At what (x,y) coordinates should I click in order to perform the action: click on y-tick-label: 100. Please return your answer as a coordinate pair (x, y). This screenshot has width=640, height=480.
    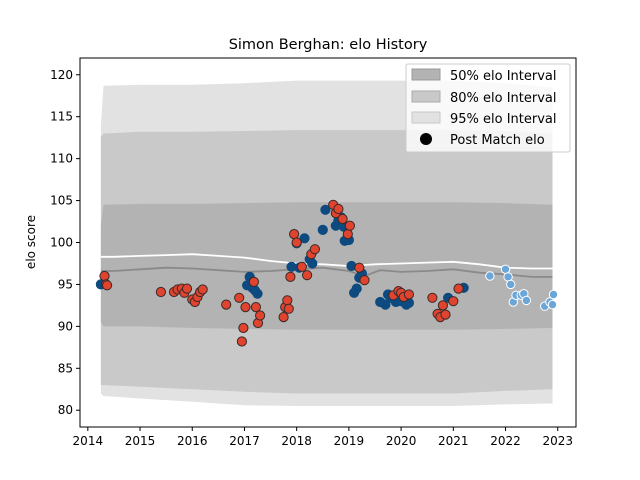
    Looking at the image, I should click on (61, 243).